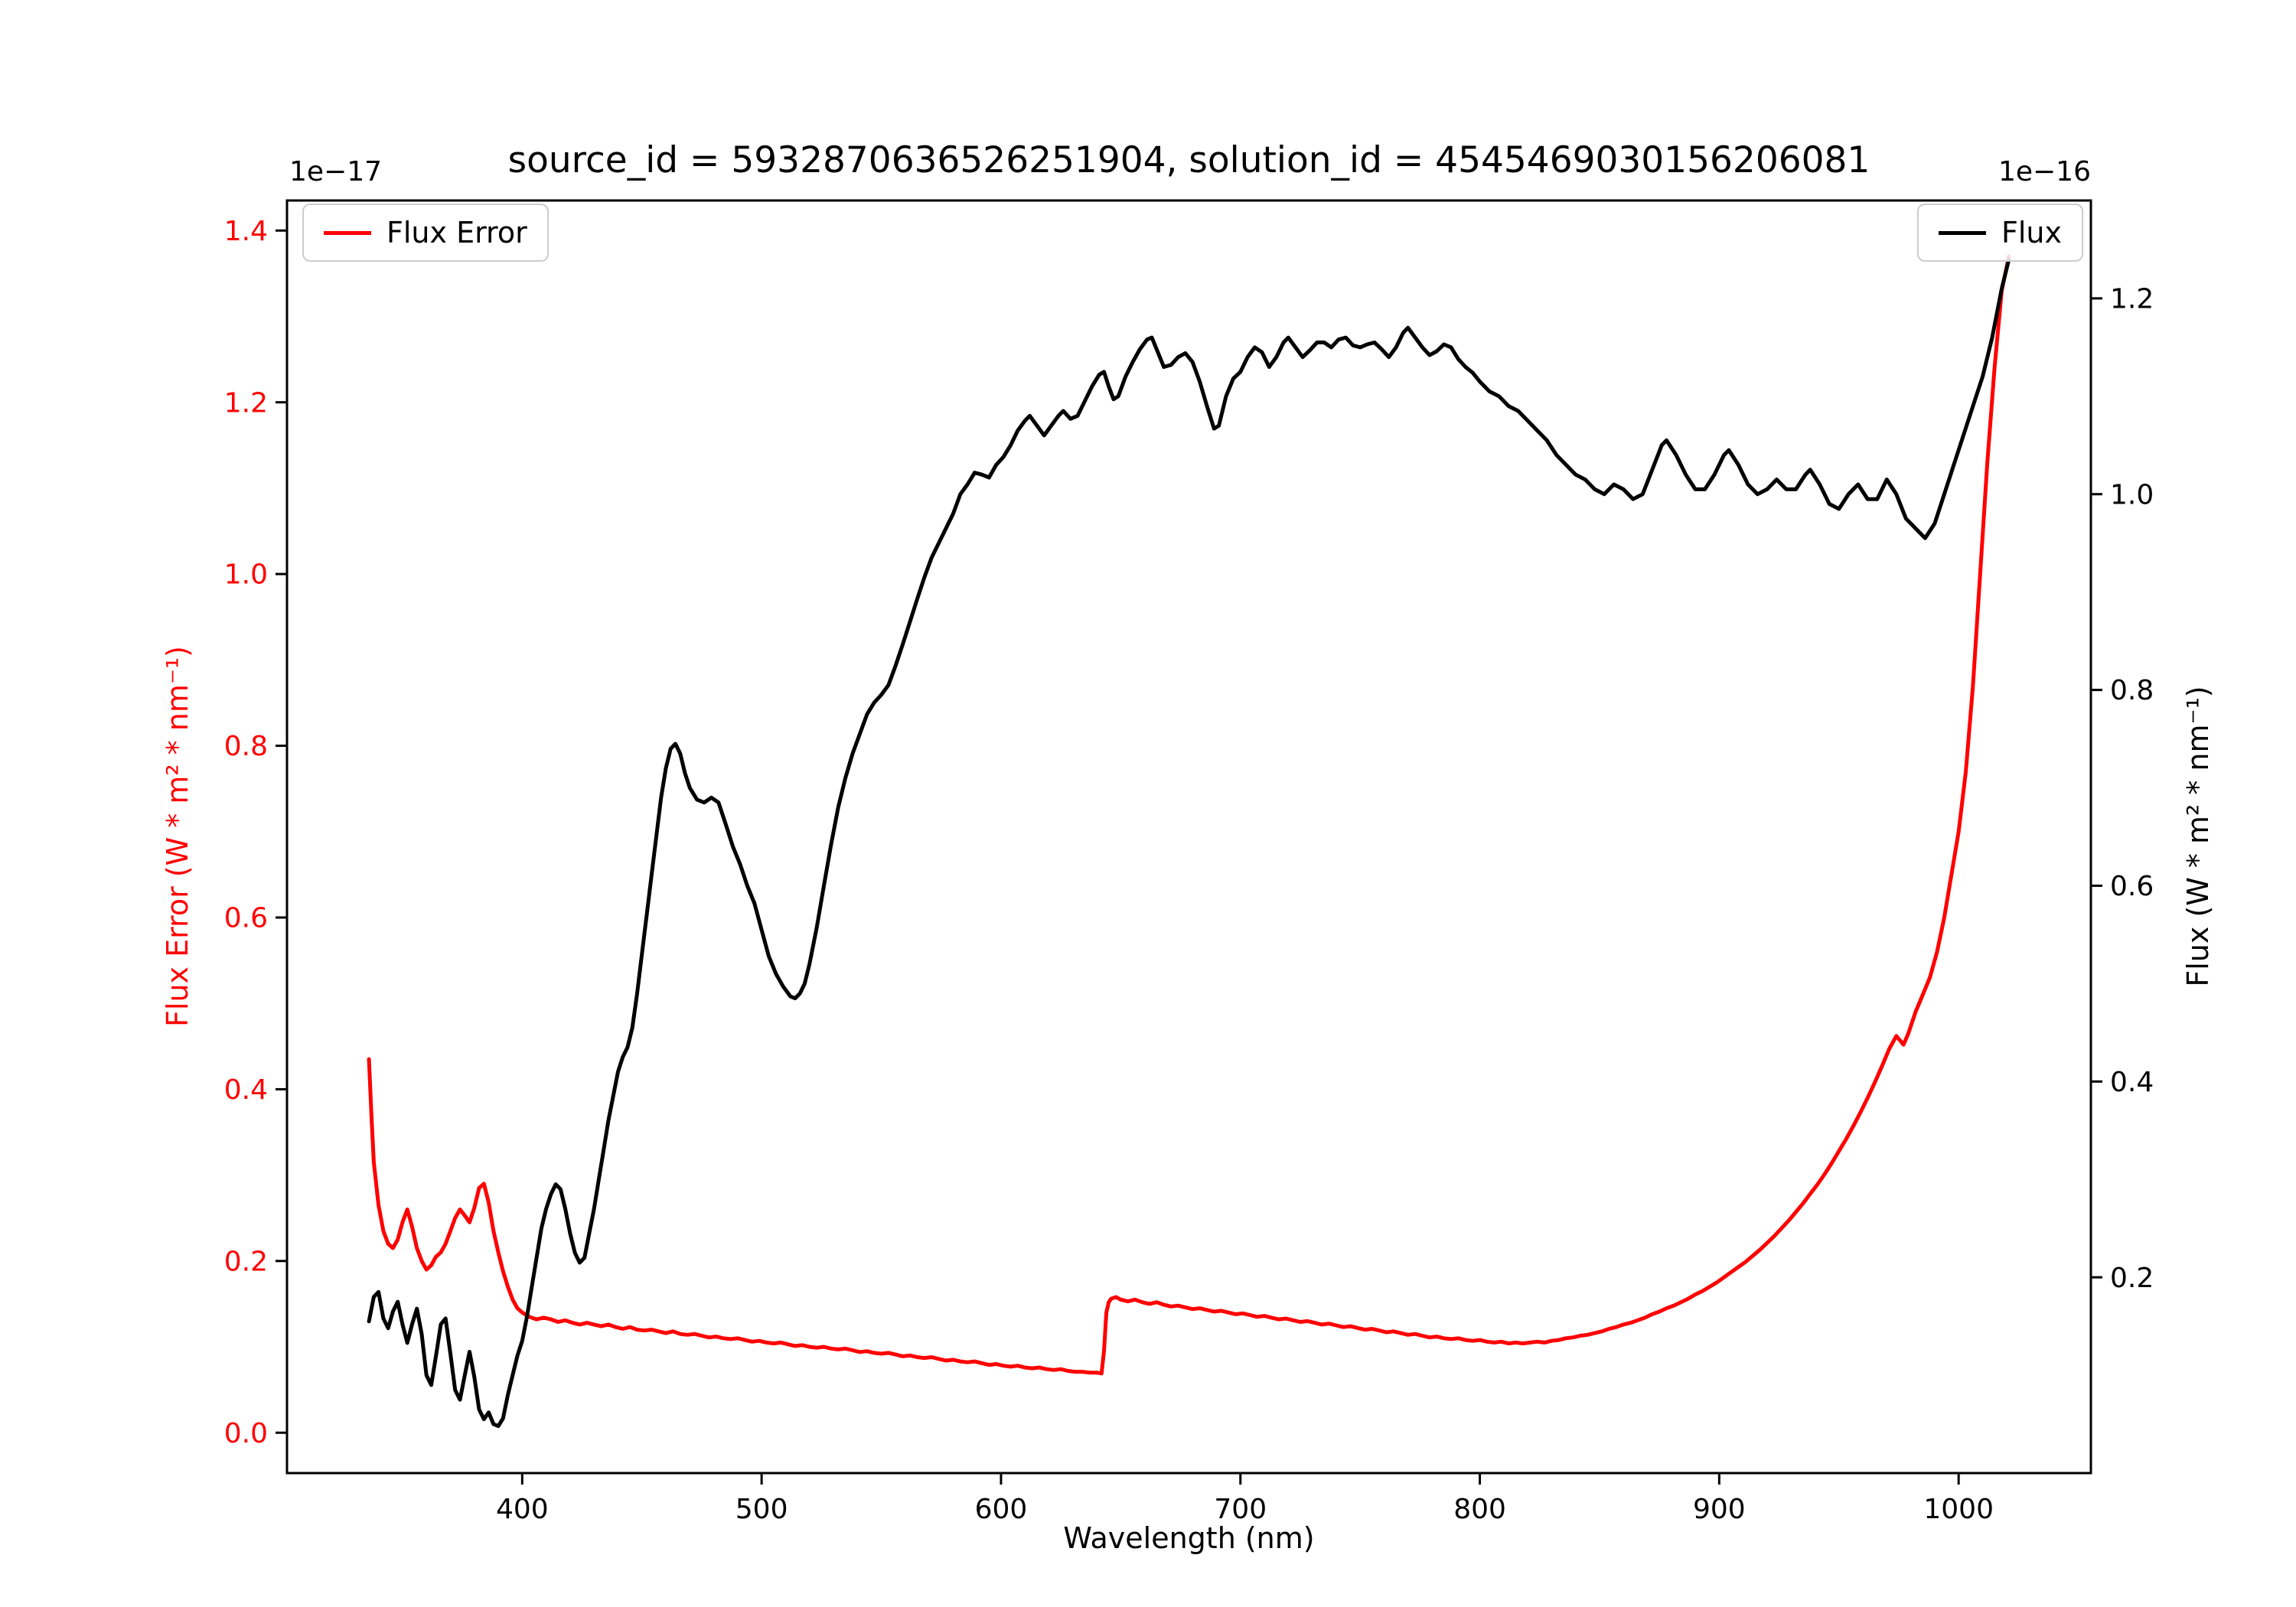  Describe the element at coordinates (761, 1509) in the screenshot. I see `x-tick-label: 500` at that location.